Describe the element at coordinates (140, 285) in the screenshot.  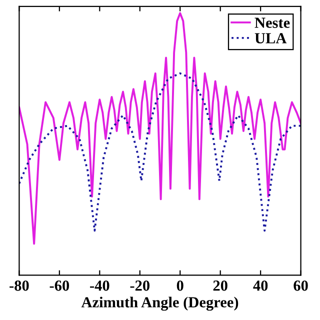
I see `x-tick-label: -20` at that location.